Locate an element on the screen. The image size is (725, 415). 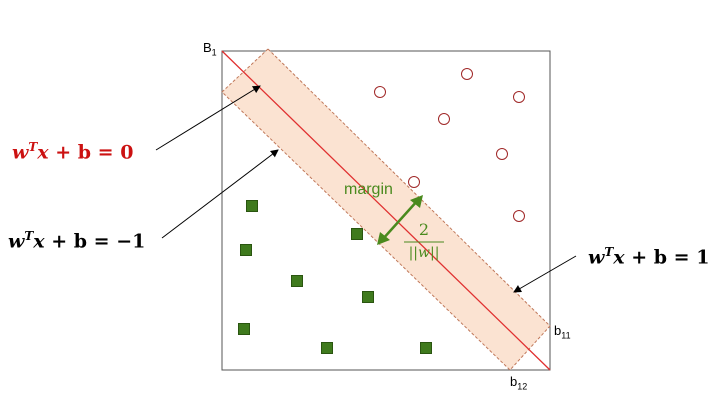
corner-label-b1: B1 is located at coordinates (210, 49).